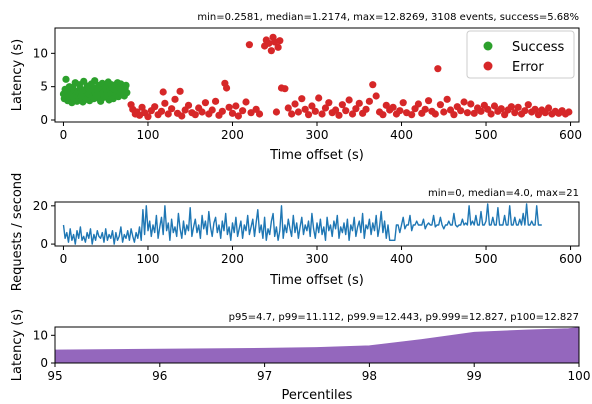 This screenshot has width=592, height=404. I want to click on percentiles-x-tick-label: 95, so click(54, 376).